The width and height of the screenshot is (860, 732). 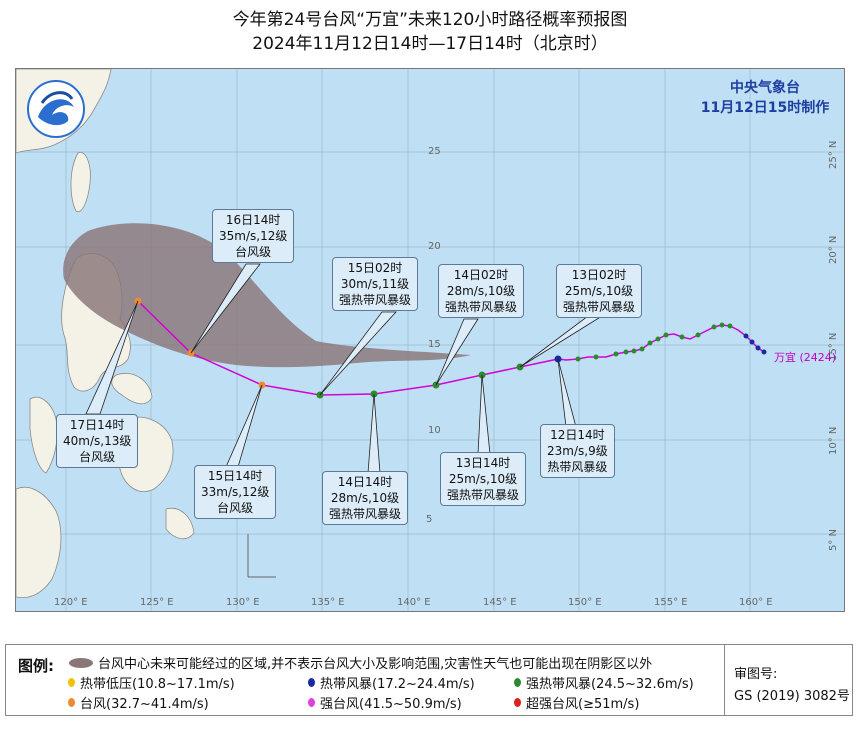 What do you see at coordinates (765, 98) in the screenshot?
I see `agency-stamp: 中央气象台 11月12日15时制作` at bounding box center [765, 98].